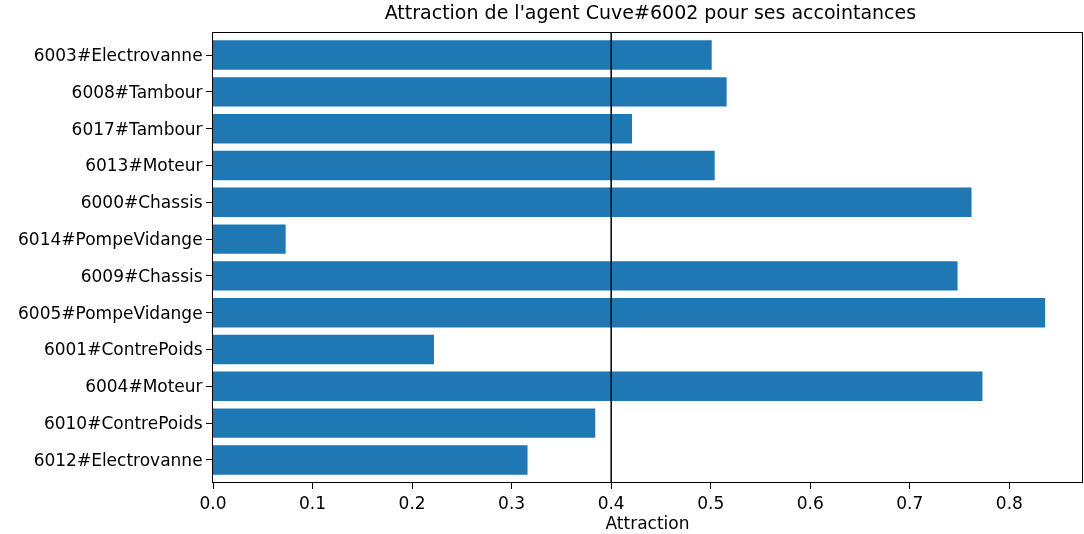 This screenshot has width=1084, height=534. Describe the element at coordinates (512, 503) in the screenshot. I see `x-tick-label: 0.3` at that location.